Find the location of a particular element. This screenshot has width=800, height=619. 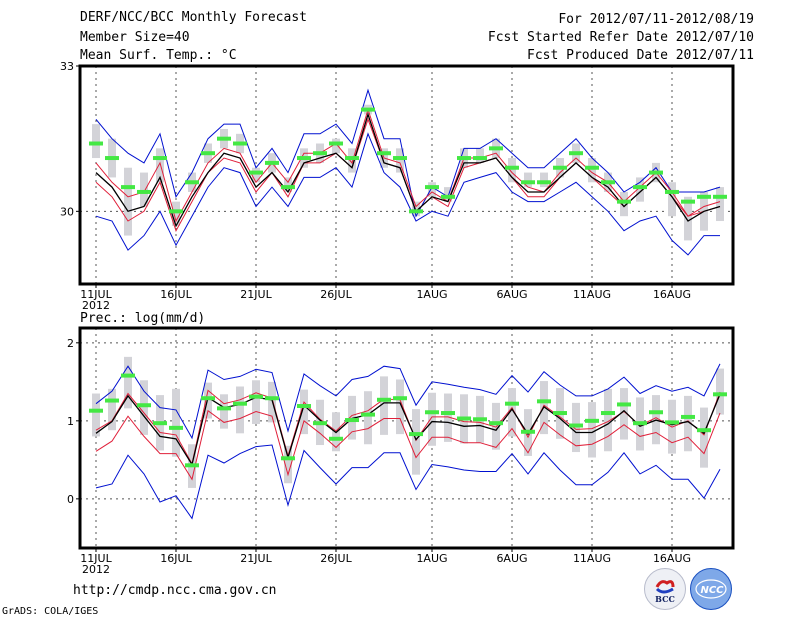

temp-xtick-label: 21JUL is located at coordinates (256, 294).